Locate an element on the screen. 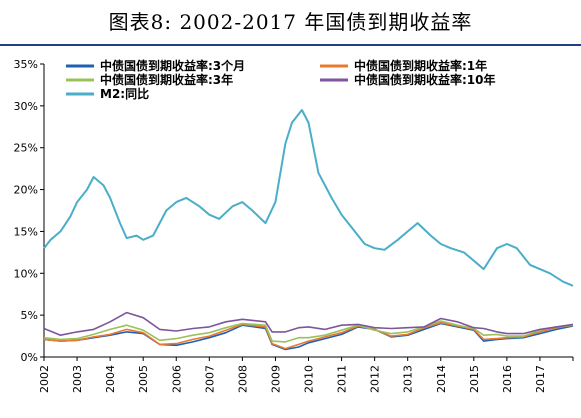 Image resolution: width=581 pixels, height=418 pixels. legend-label: 中债国债到期收益率:3年 is located at coordinates (166, 79).